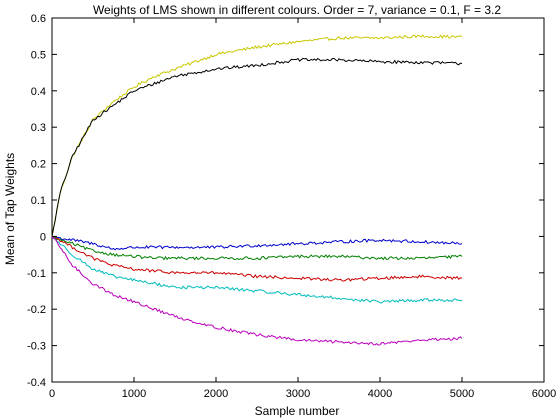 The width and height of the screenshot is (560, 420). I want to click on y-tick-label: 0.5, so click(38, 55).